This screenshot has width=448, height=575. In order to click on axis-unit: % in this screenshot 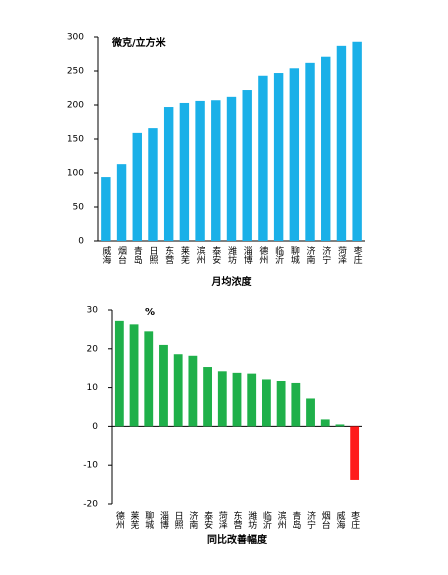, I will do `click(150, 312)`.